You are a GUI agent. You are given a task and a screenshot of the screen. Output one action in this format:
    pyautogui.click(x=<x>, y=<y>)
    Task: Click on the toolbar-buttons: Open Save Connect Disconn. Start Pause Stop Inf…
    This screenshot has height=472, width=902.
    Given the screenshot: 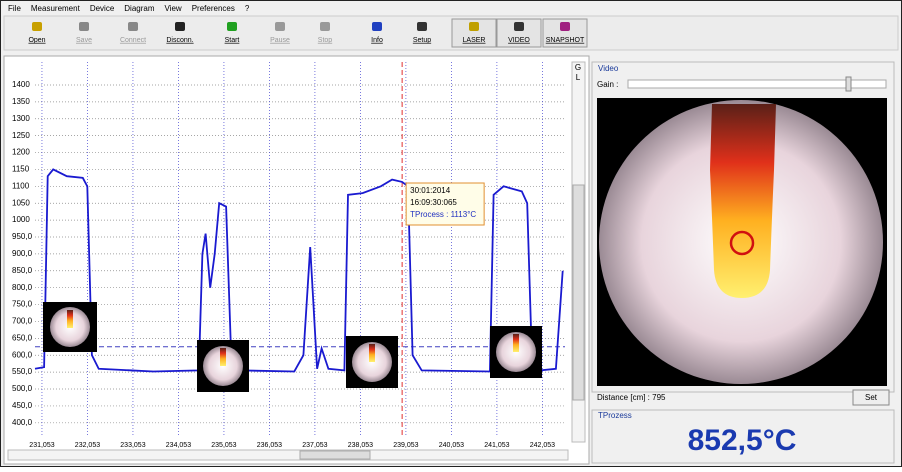 What is the action you would take?
    pyautogui.click(x=308, y=33)
    